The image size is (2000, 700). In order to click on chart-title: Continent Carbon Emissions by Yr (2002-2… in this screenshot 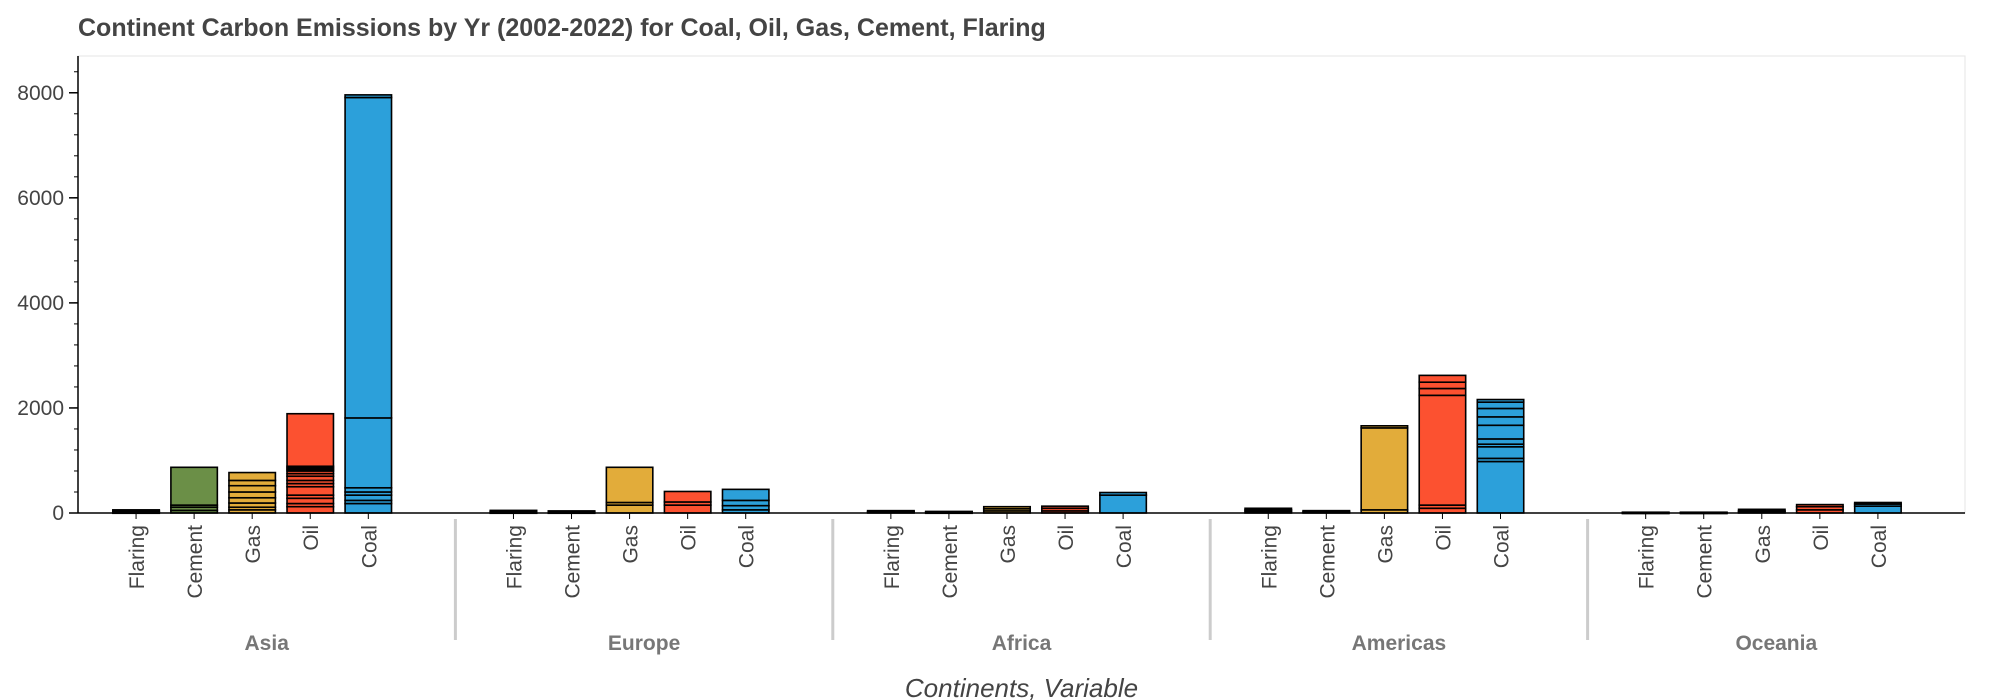, I will do `click(562, 28)`.